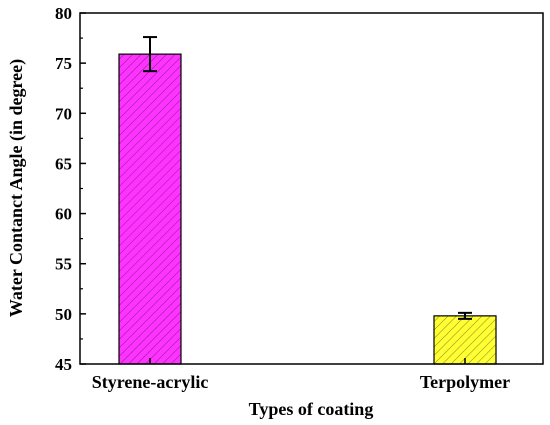 This screenshot has width=550, height=425. I want to click on x-axis-ticks: Styrene-acrylic Terpolymer, so click(301, 375).